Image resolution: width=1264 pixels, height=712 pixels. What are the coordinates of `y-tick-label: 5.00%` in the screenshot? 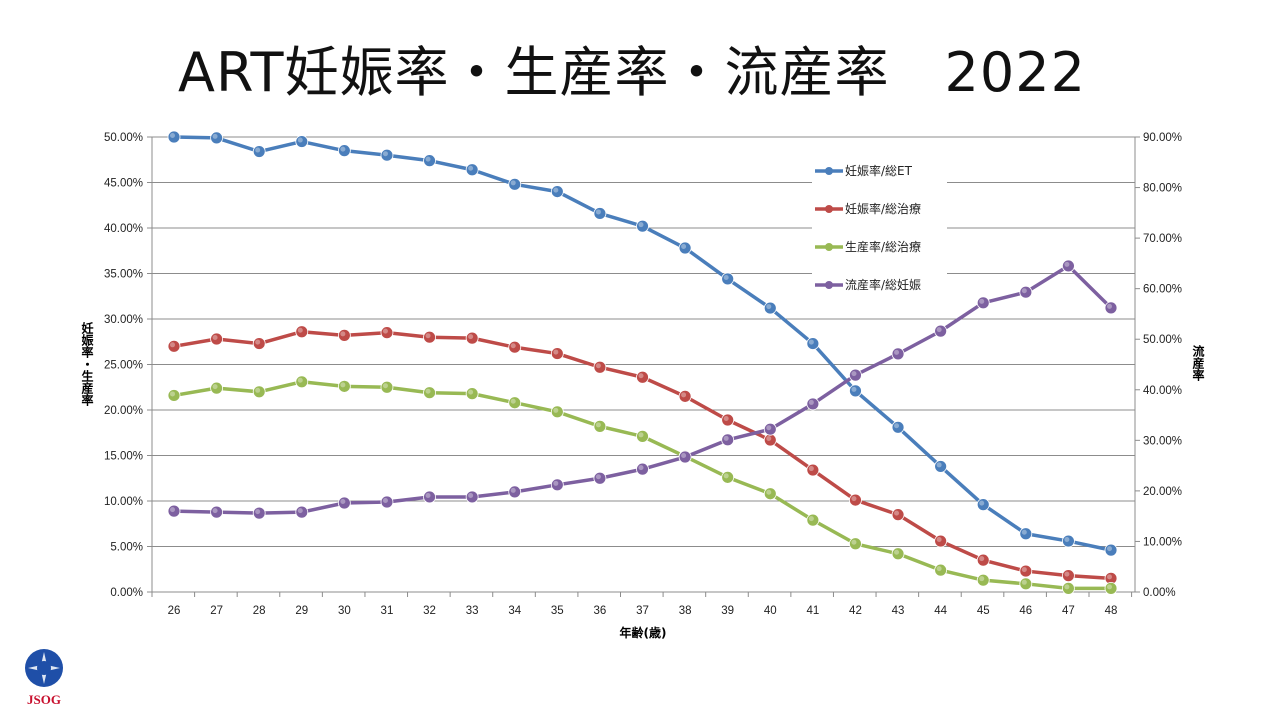 It's located at (126, 548).